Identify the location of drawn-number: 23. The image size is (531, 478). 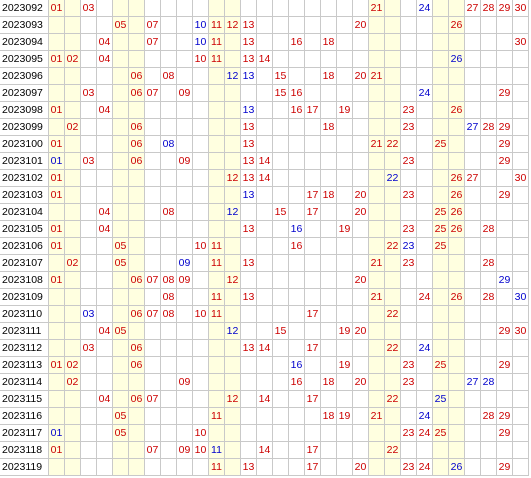
(409, 382).